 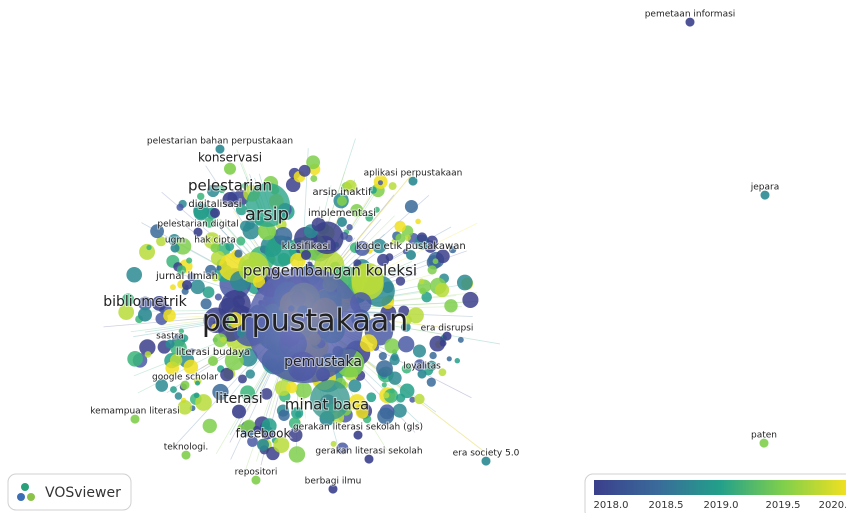 I want to click on node-label: ugm, so click(x=175, y=241).